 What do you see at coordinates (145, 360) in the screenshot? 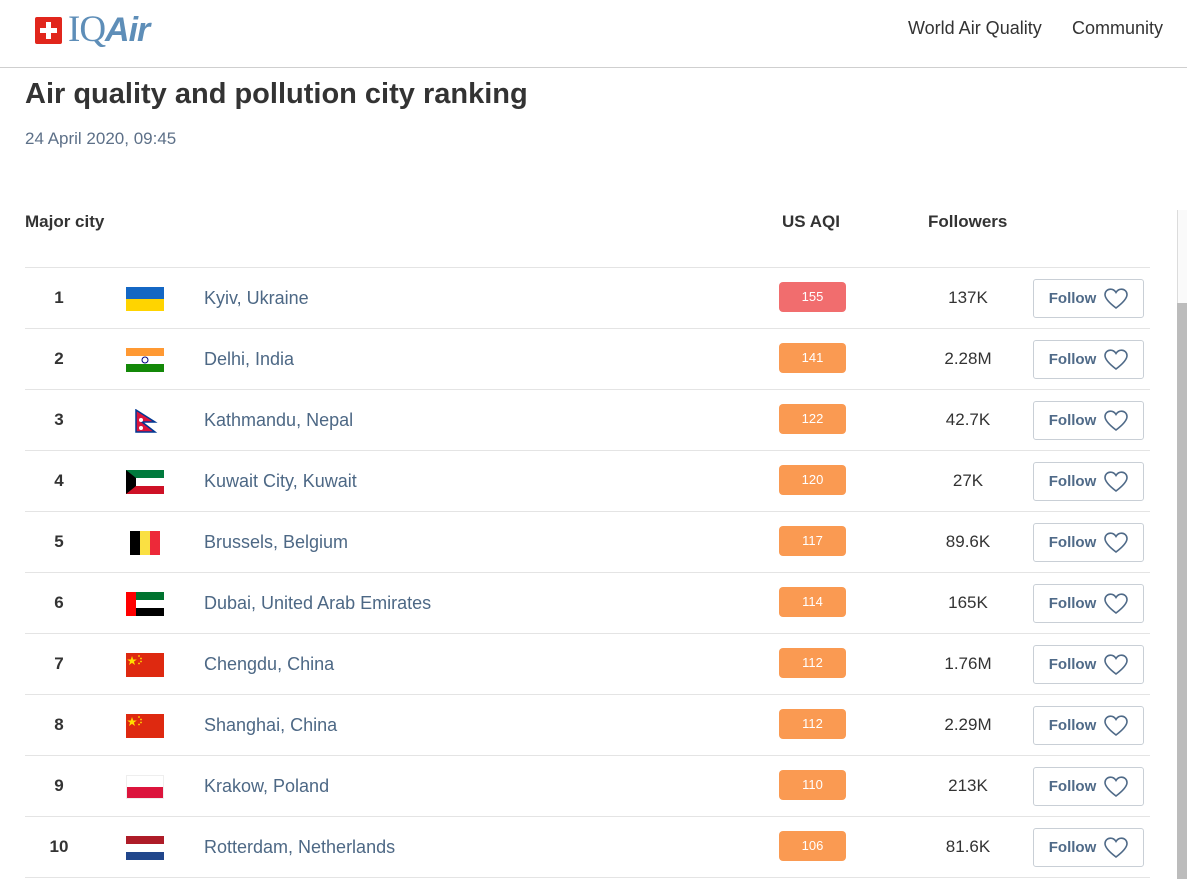
I see `india-flag-icon` at bounding box center [145, 360].